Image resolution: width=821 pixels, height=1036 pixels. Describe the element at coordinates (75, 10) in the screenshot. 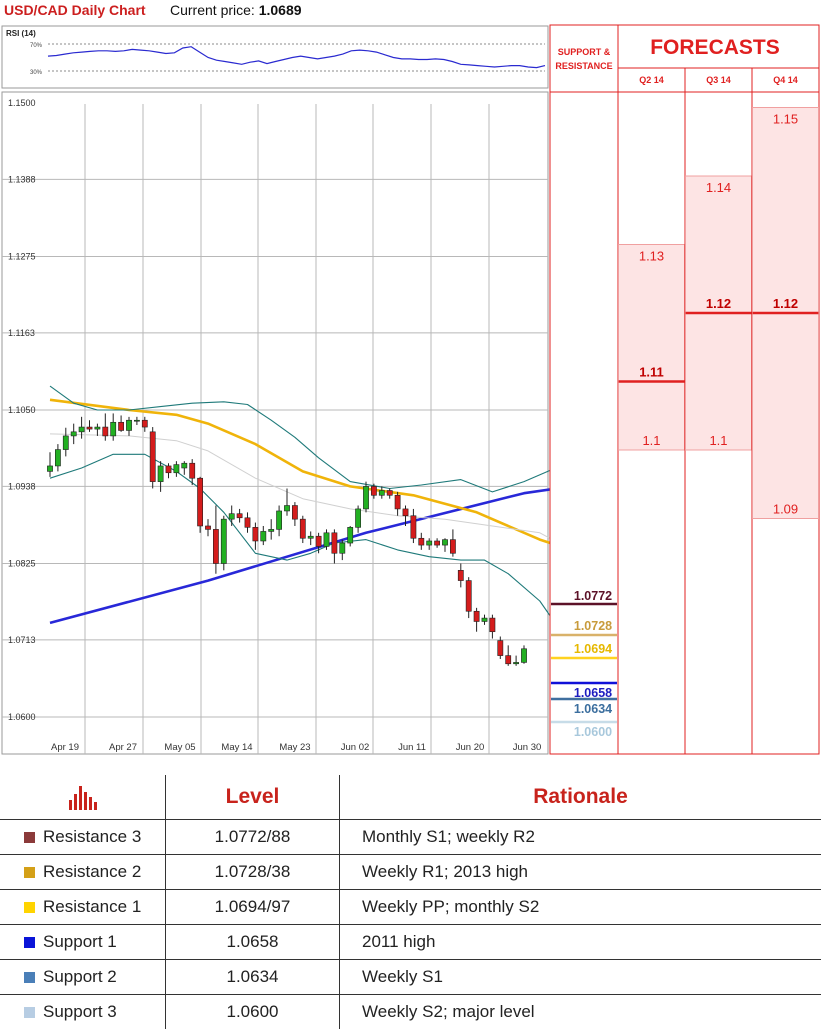

I see `chart-title: USD/CAD Daily Chart` at that location.